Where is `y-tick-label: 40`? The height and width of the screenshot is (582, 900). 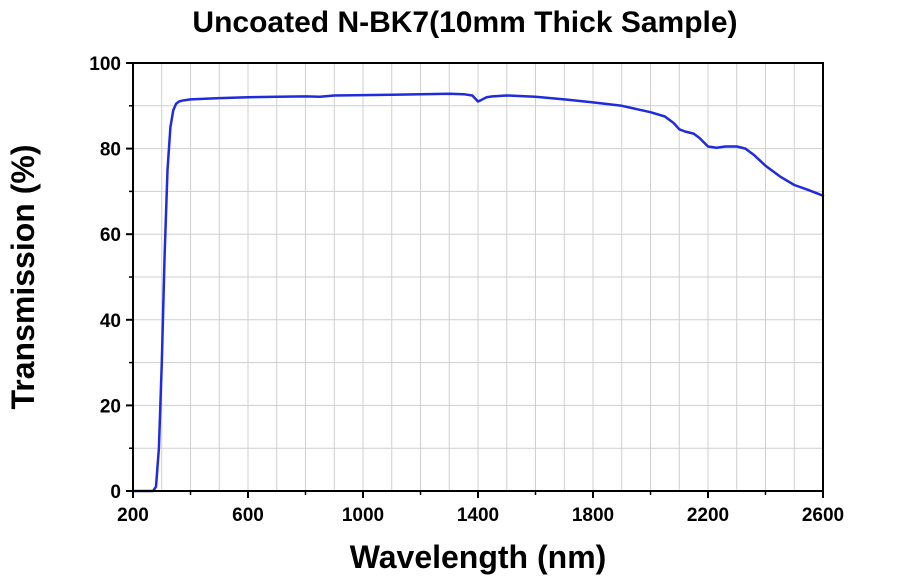
y-tick-label: 40 is located at coordinates (110, 321).